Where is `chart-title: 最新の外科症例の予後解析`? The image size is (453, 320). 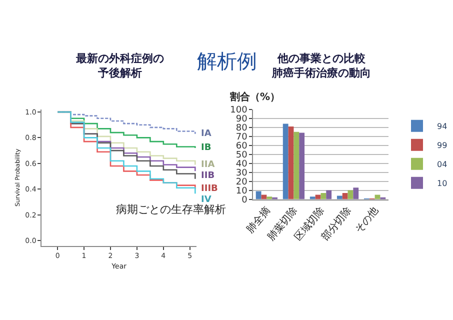 chart-title: 最新の外科症例の予後解析 is located at coordinates (119, 66).